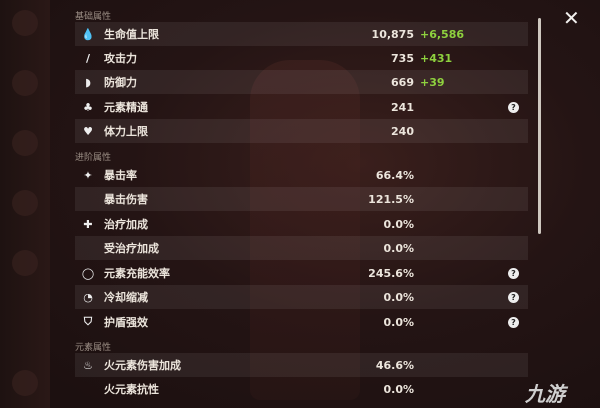 The height and width of the screenshot is (408, 600). Describe the element at coordinates (88, 224) in the screenshot. I see `healing-bonus-icon: ✚` at that location.